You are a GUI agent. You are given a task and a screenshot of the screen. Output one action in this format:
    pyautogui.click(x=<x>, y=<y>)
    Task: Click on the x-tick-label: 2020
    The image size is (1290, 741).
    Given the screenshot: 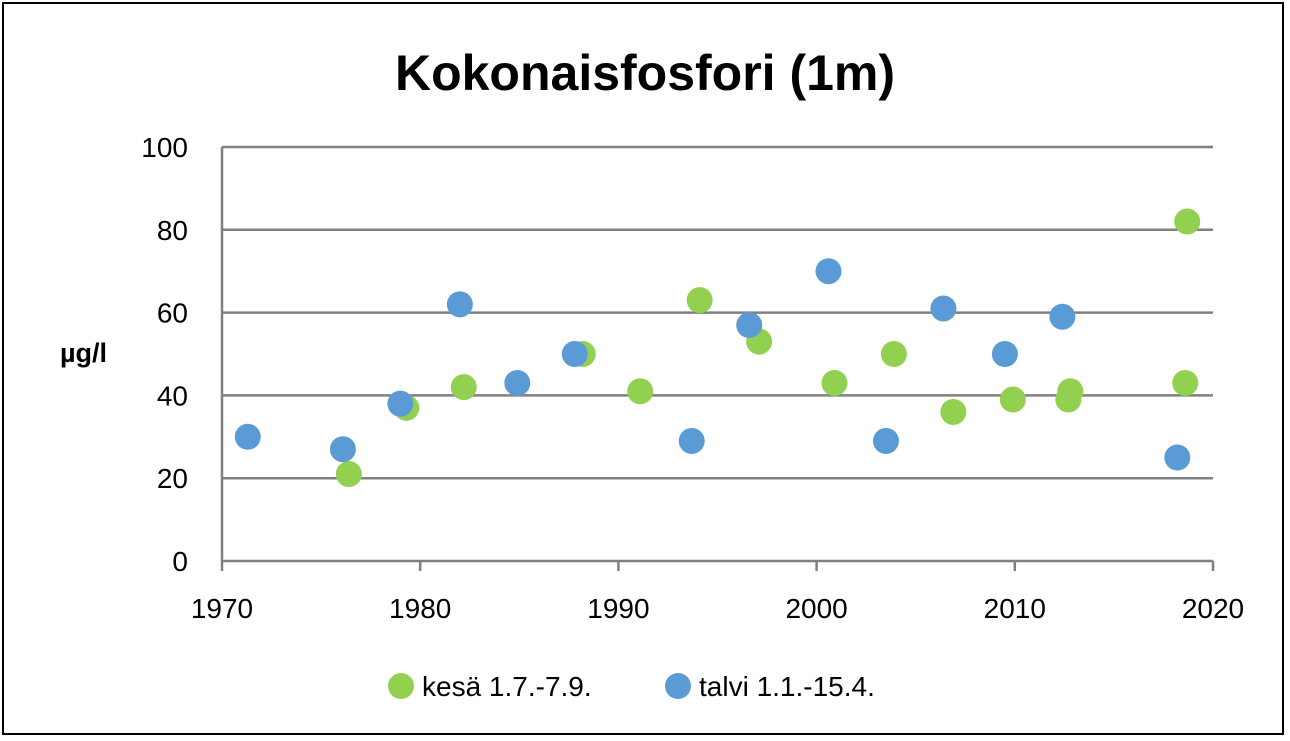 What is the action you would take?
    pyautogui.click(x=1213, y=608)
    